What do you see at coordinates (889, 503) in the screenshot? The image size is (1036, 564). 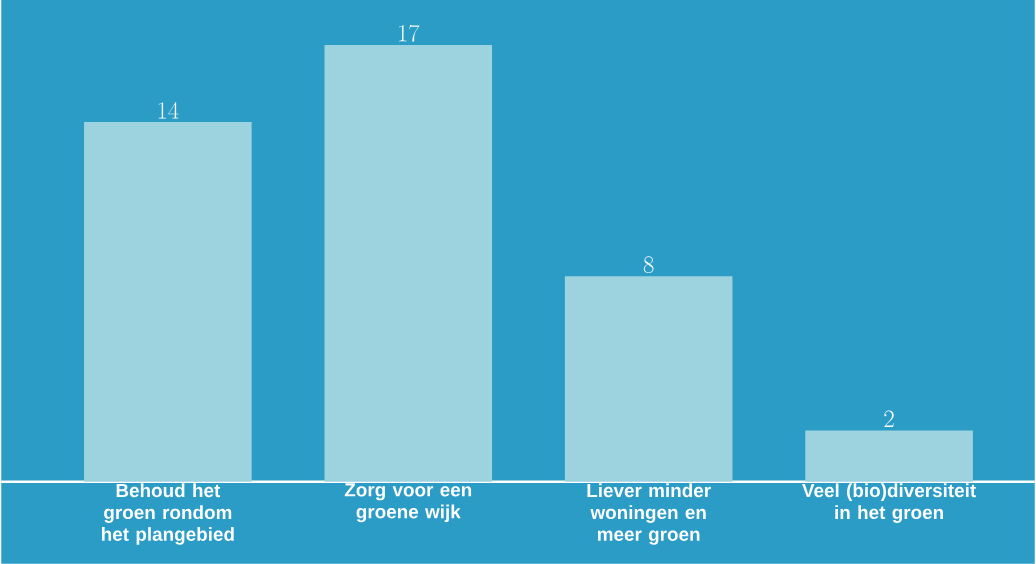 I see `x-tick-label: Veel (bio)diversiteit in het groen` at bounding box center [889, 503].